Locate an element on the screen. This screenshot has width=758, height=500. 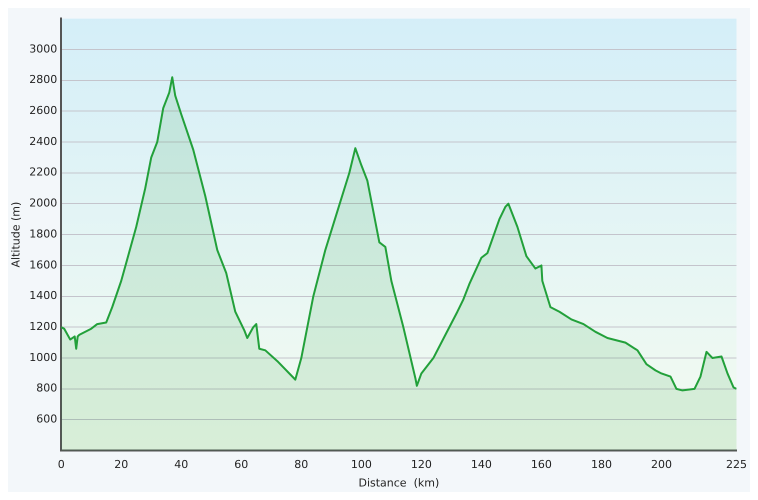
x-tick-label: 200 is located at coordinates (661, 465).